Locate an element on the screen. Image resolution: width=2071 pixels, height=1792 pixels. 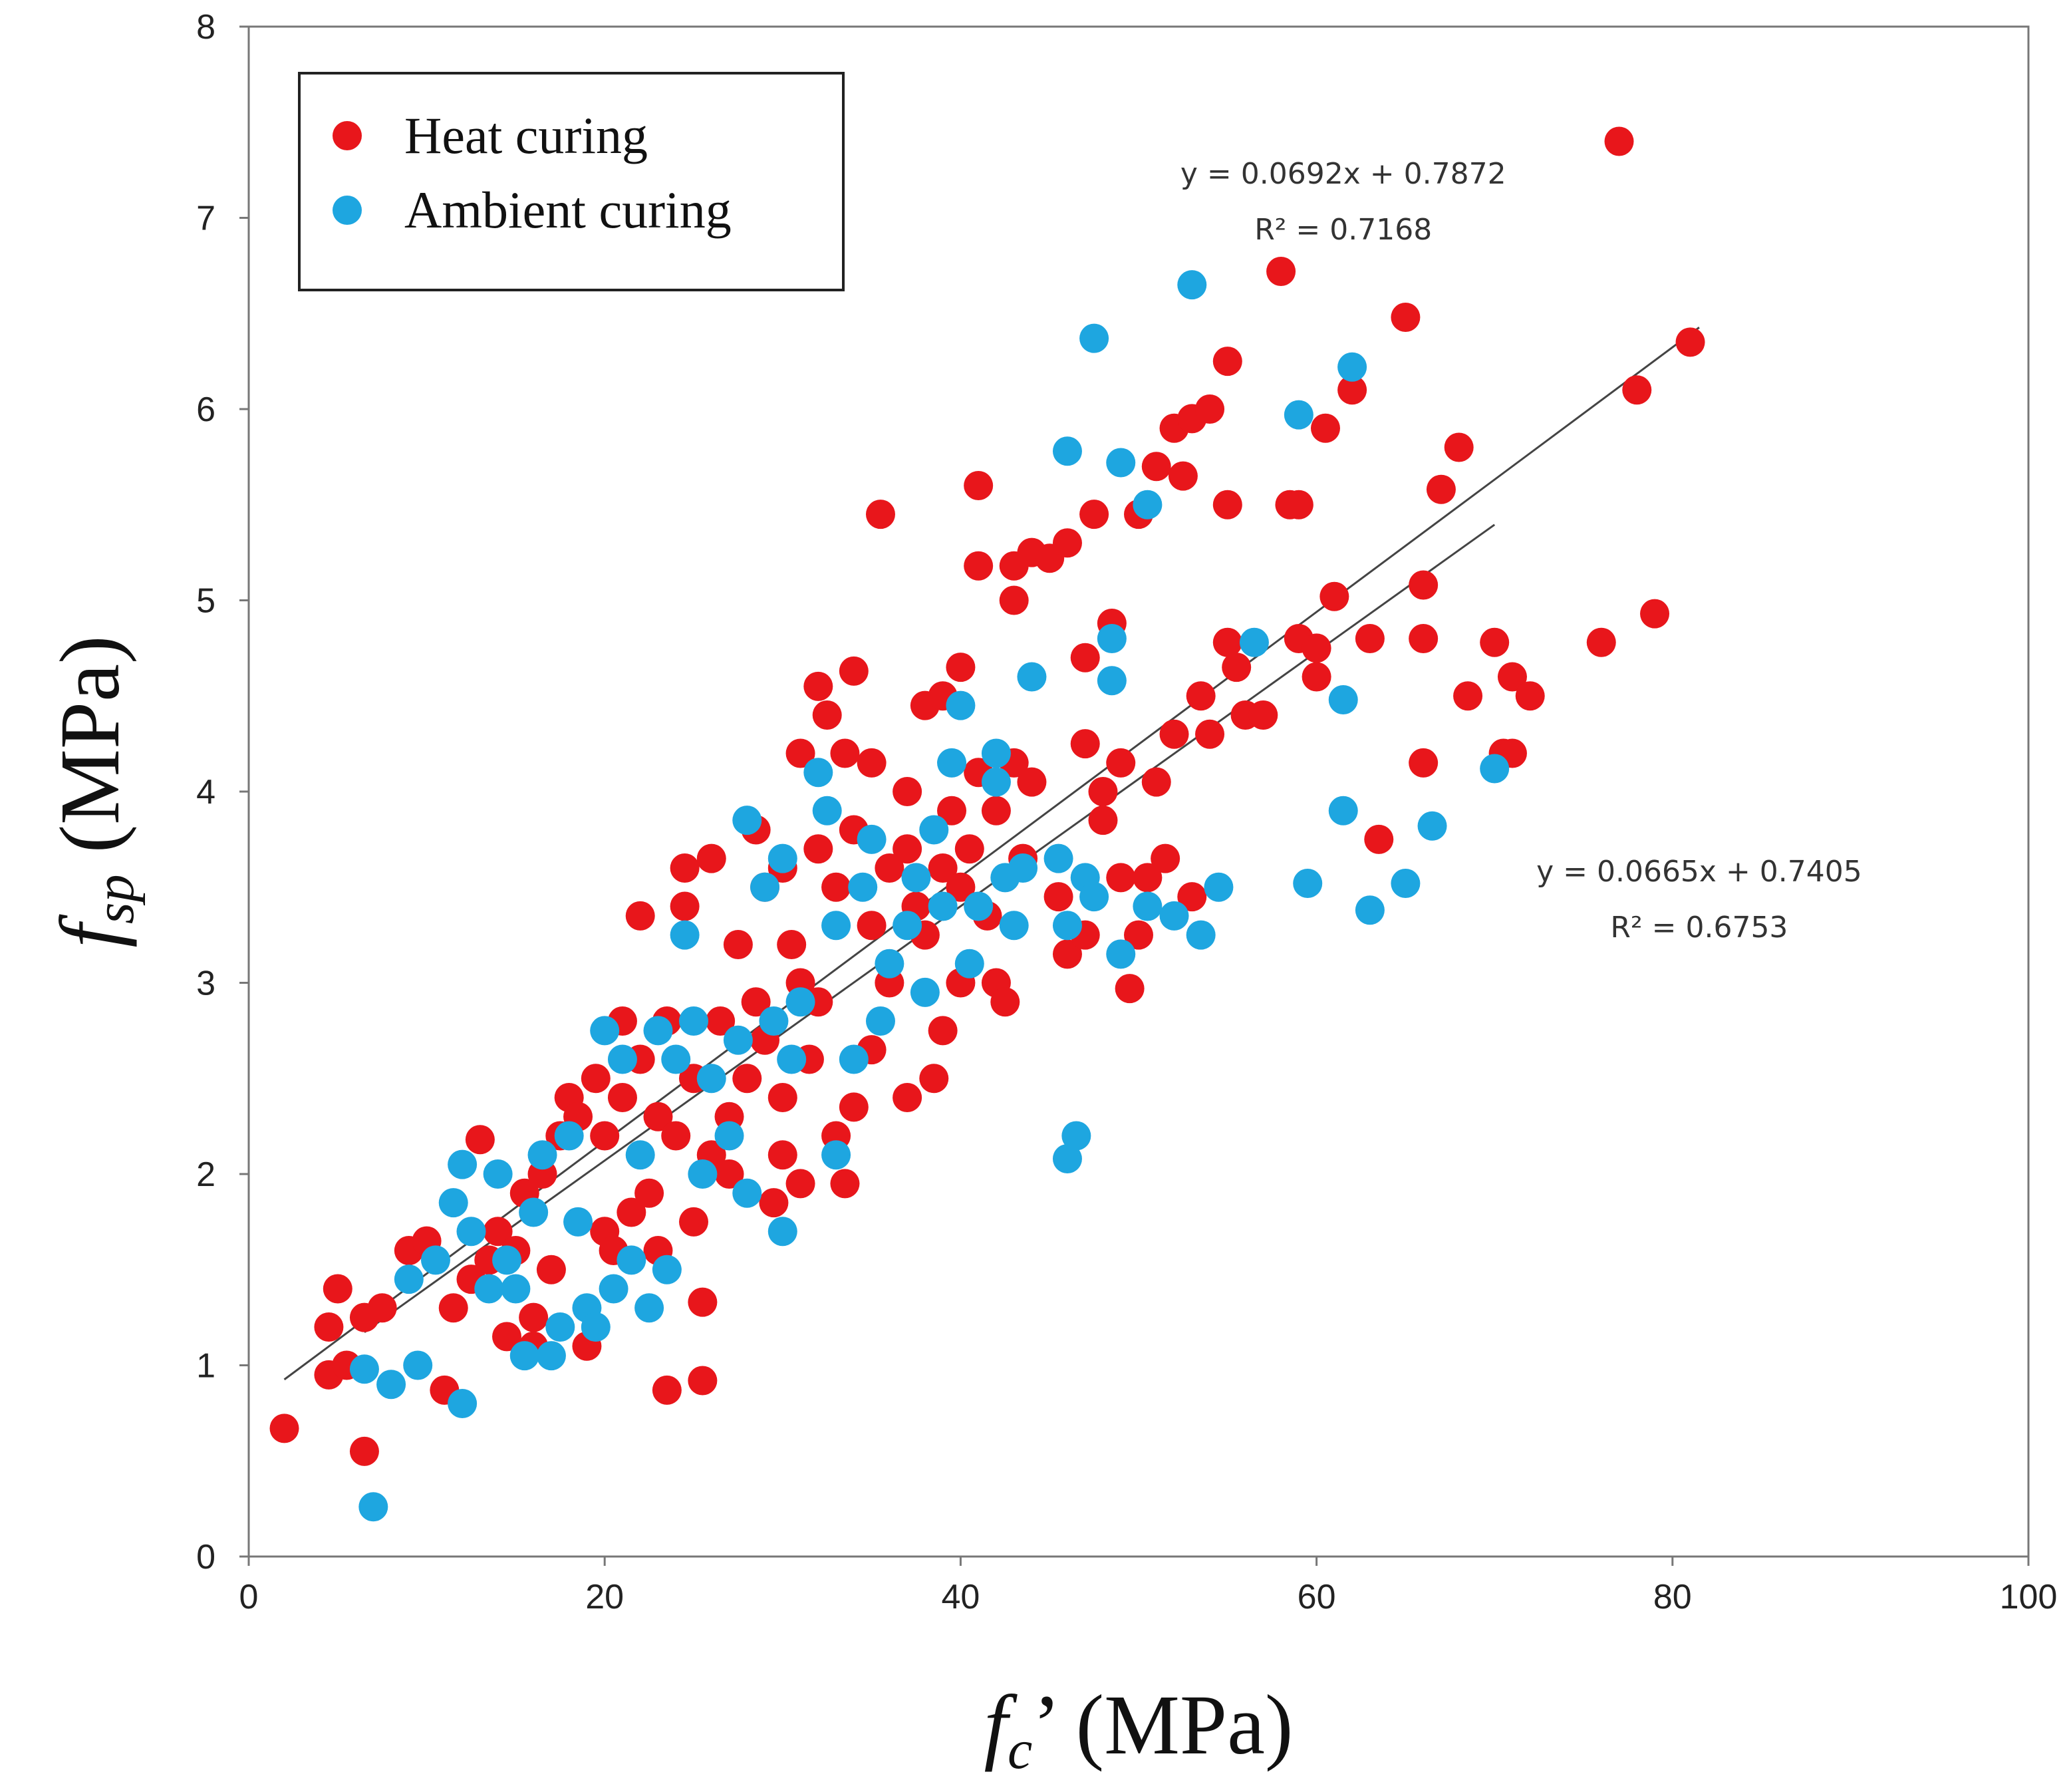
x-tick-label: 40 is located at coordinates (960, 1597).